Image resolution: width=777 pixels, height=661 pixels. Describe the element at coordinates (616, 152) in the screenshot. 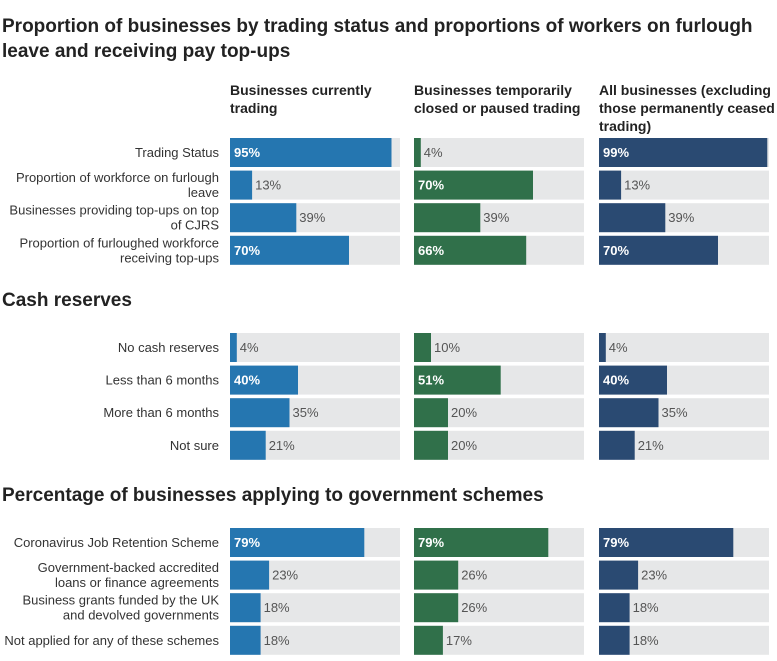

I see `data-label: 99%` at that location.